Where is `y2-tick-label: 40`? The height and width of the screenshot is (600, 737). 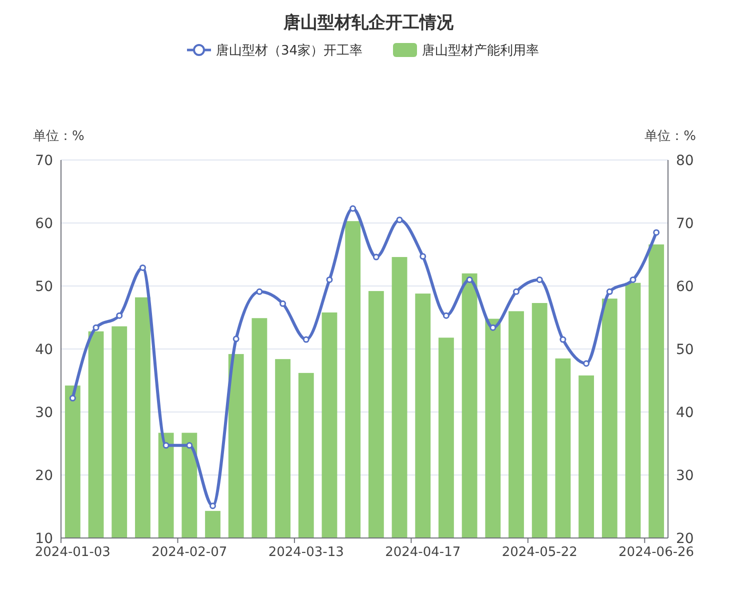 y2-tick-label: 40 is located at coordinates (685, 412).